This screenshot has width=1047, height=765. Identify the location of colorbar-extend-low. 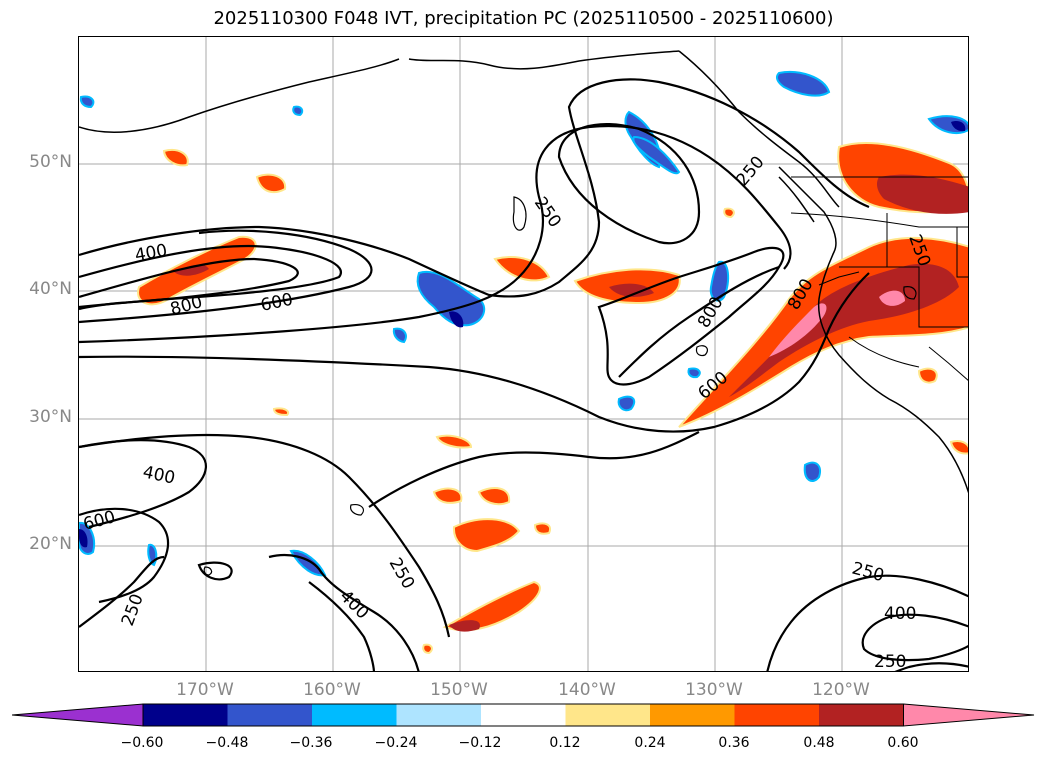
(78, 715).